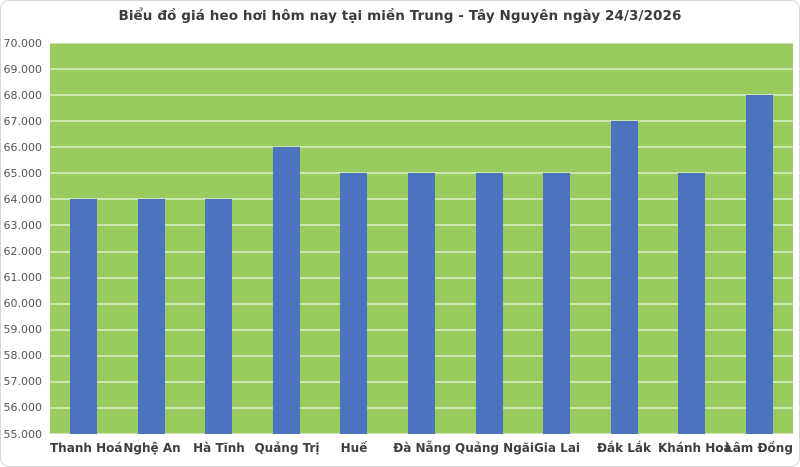 The height and width of the screenshot is (467, 800). I want to click on x-tick-label: Gia Lai, so click(557, 448).